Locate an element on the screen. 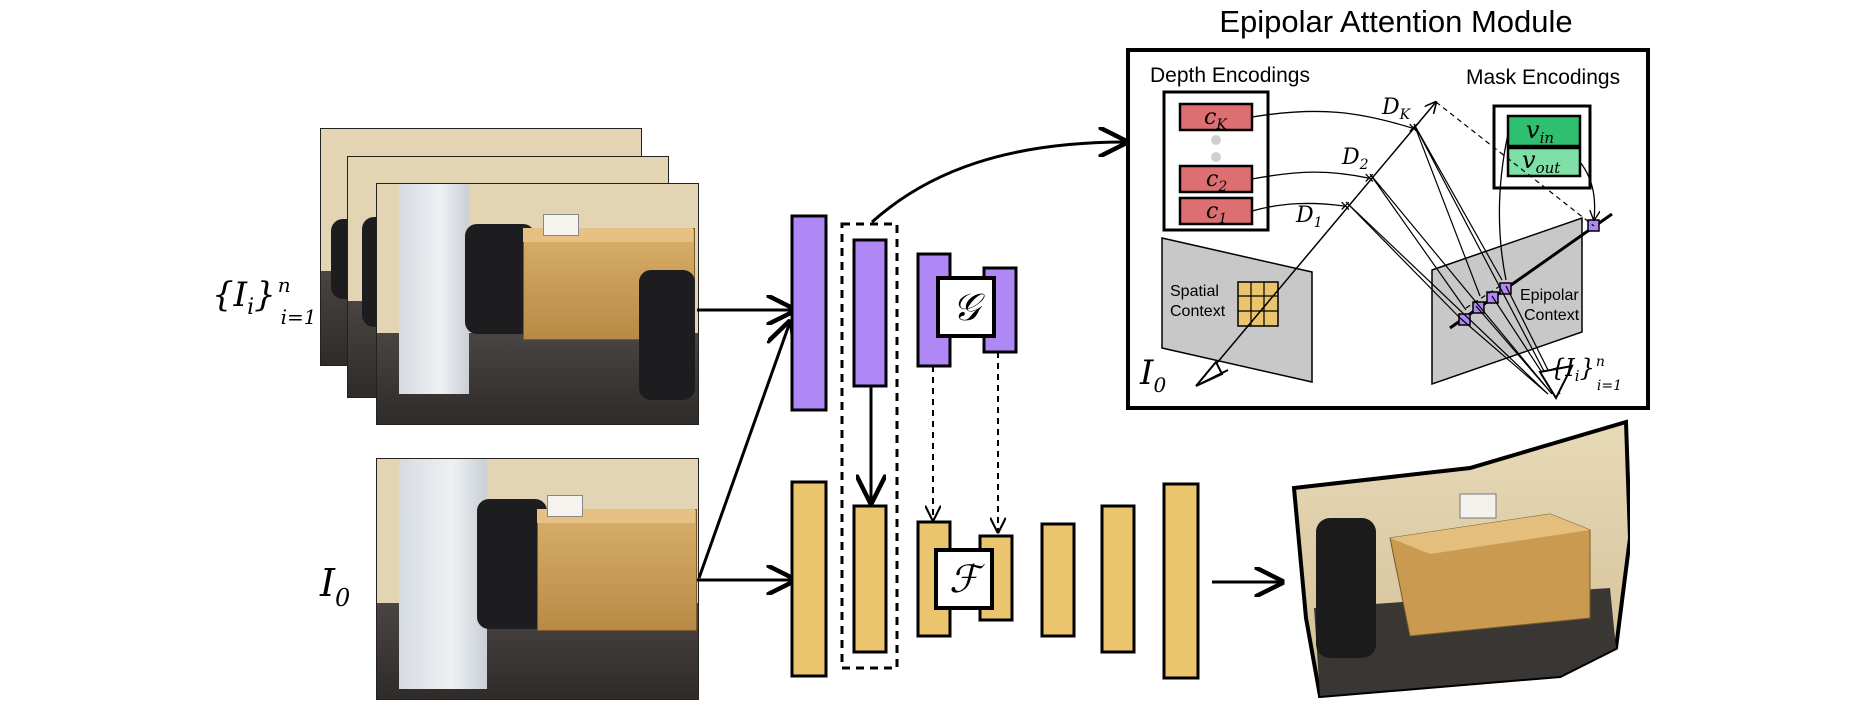 Image resolution: width=1872 pixels, height=708 pixels. output-reconstruction is located at coordinates (1460, 558).